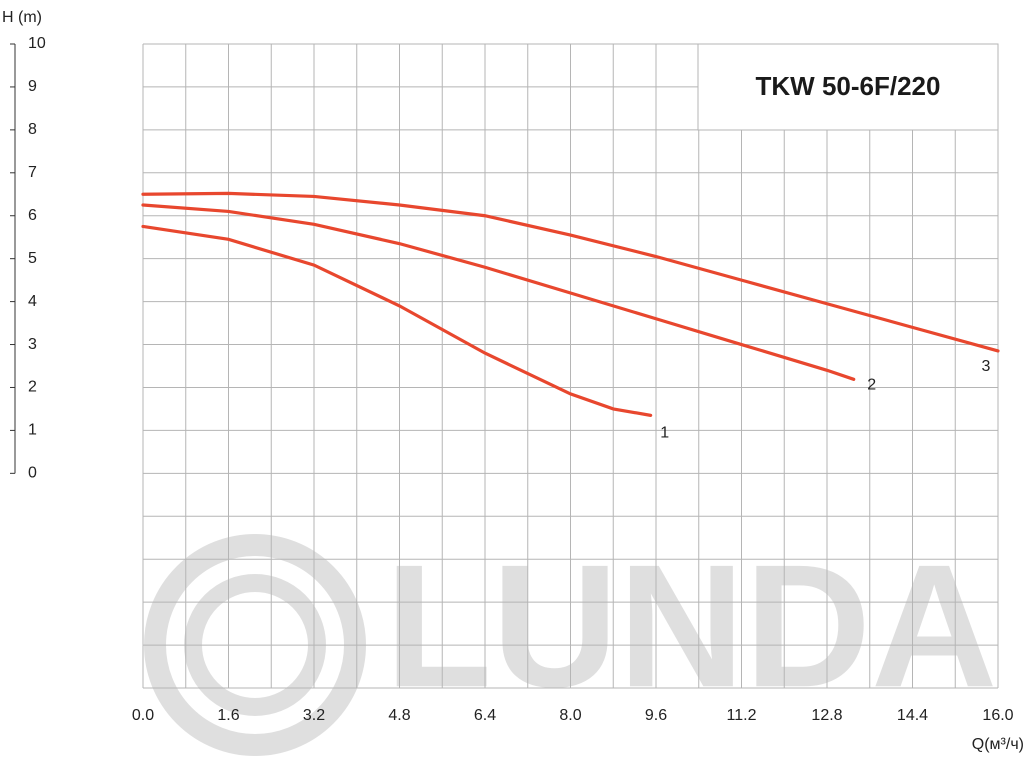 The width and height of the screenshot is (1029, 760). What do you see at coordinates (37, 43) in the screenshot?
I see `y-tick-label: 10` at bounding box center [37, 43].